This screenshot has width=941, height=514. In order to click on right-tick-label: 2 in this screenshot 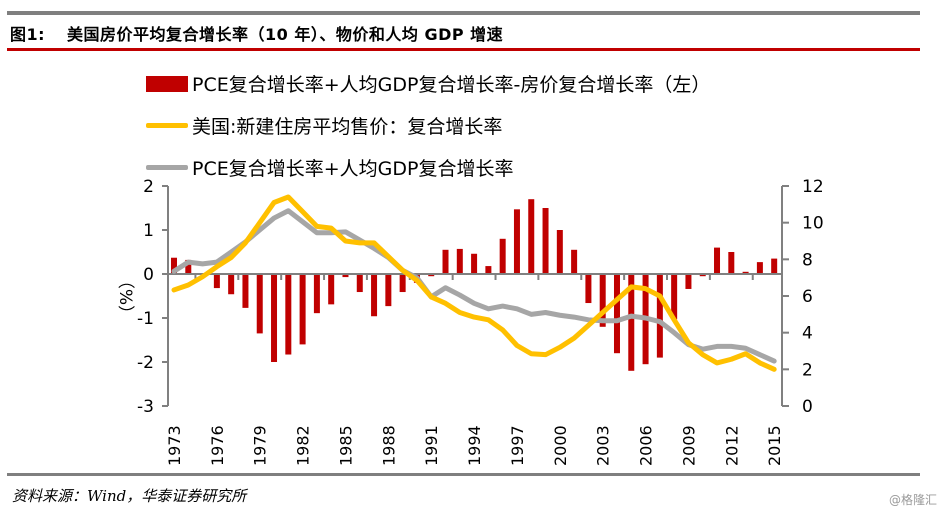, I will do `click(807, 370)`.